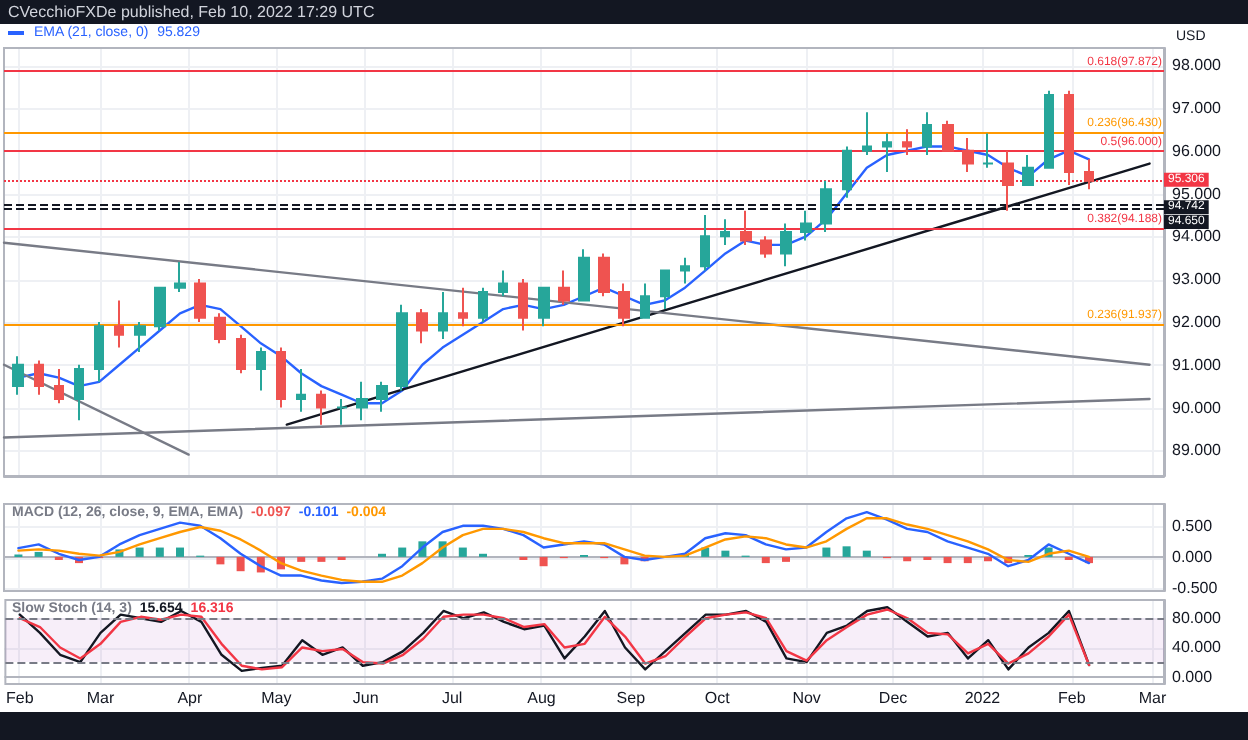 The image size is (1248, 740). I want to click on y-tick-label: 93.000, so click(1197, 279).